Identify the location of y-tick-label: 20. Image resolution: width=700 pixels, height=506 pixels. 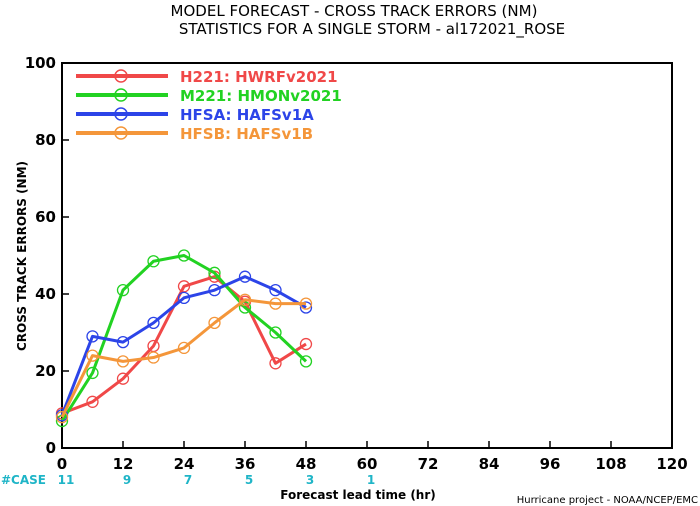
(45, 371).